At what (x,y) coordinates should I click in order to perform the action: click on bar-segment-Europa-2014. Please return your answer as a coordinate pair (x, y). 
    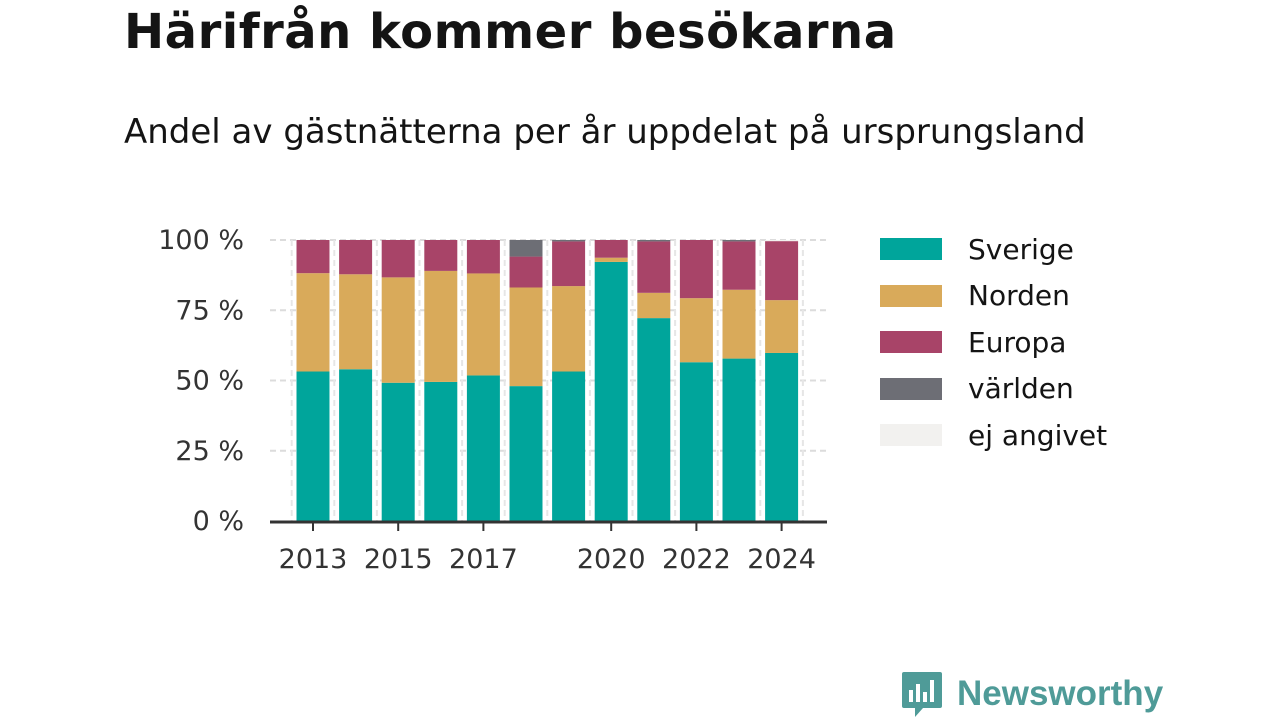
    Looking at the image, I should click on (356, 257).